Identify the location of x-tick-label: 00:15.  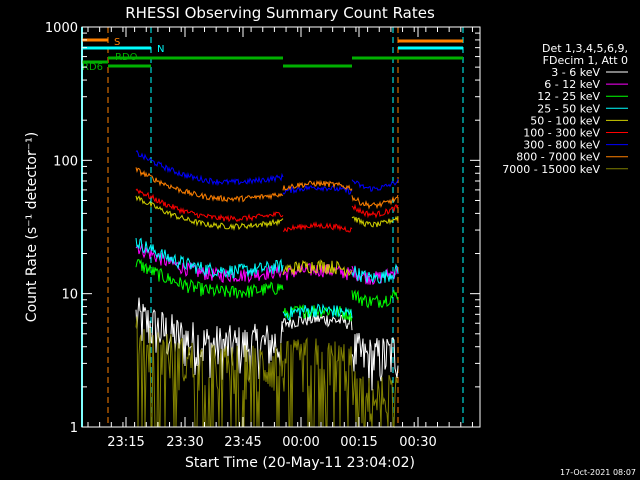
(358, 442).